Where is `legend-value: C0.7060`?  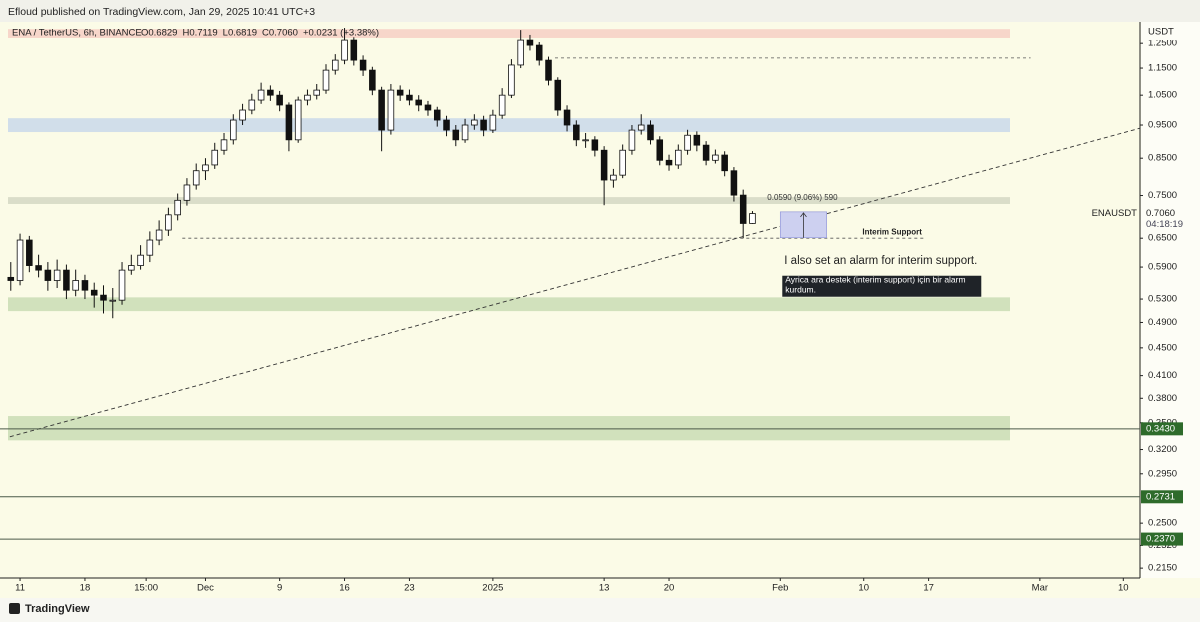 legend-value: C0.7060 is located at coordinates (280, 33).